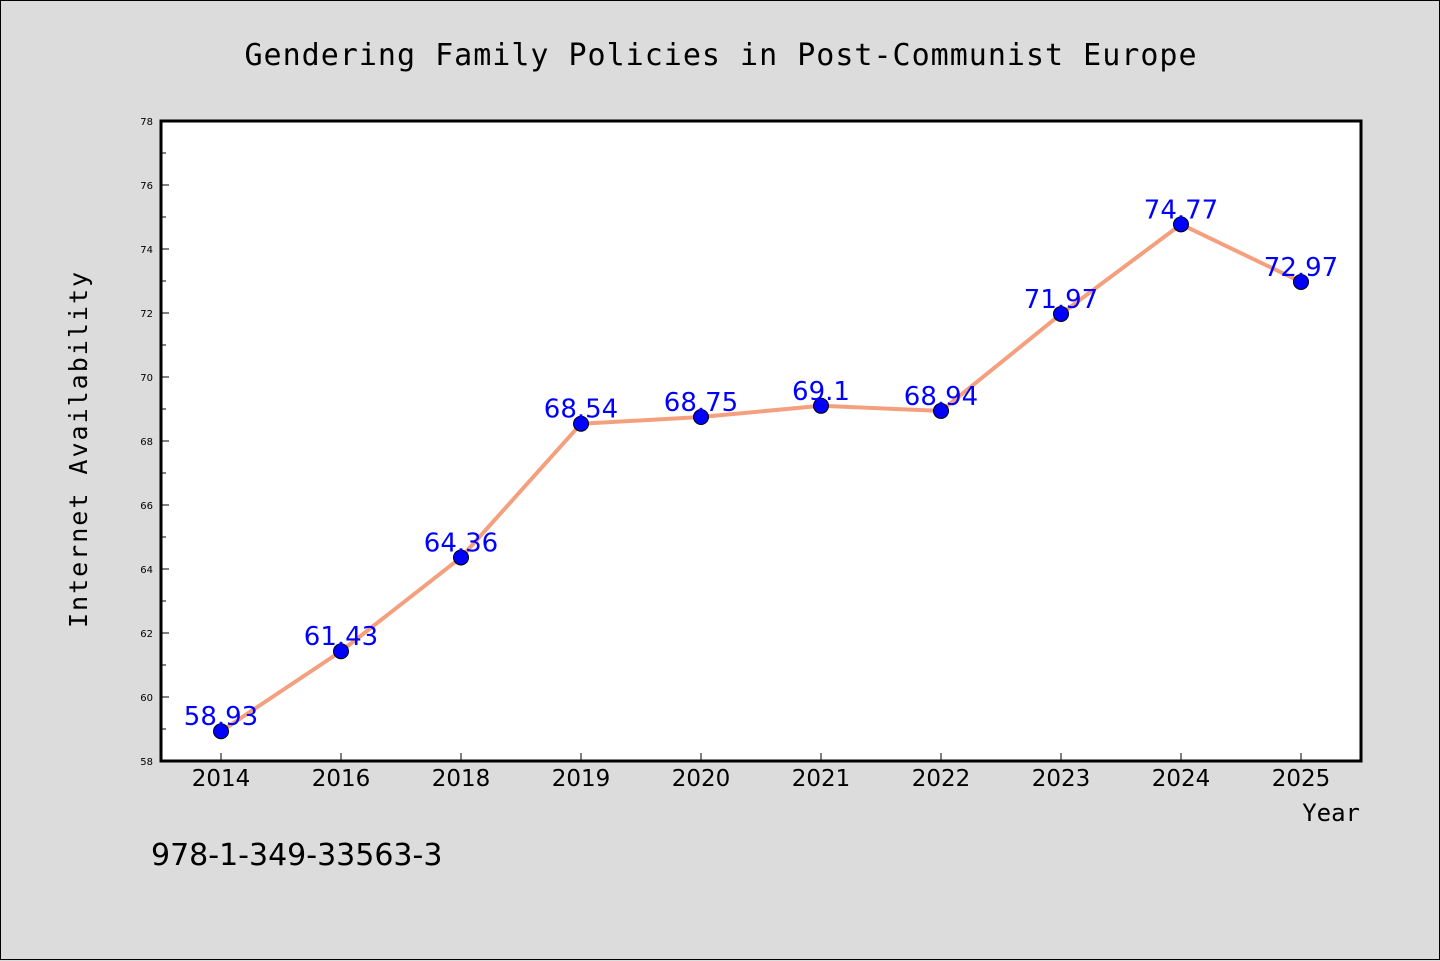  I want to click on data-label: 68.54, so click(581, 410).